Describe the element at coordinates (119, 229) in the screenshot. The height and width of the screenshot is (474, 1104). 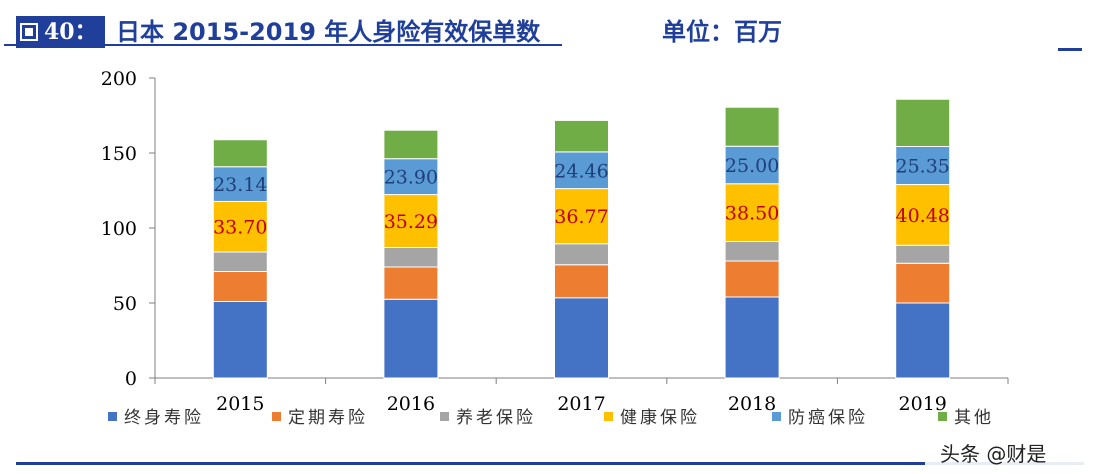
I see `y-tick-label: 100` at that location.